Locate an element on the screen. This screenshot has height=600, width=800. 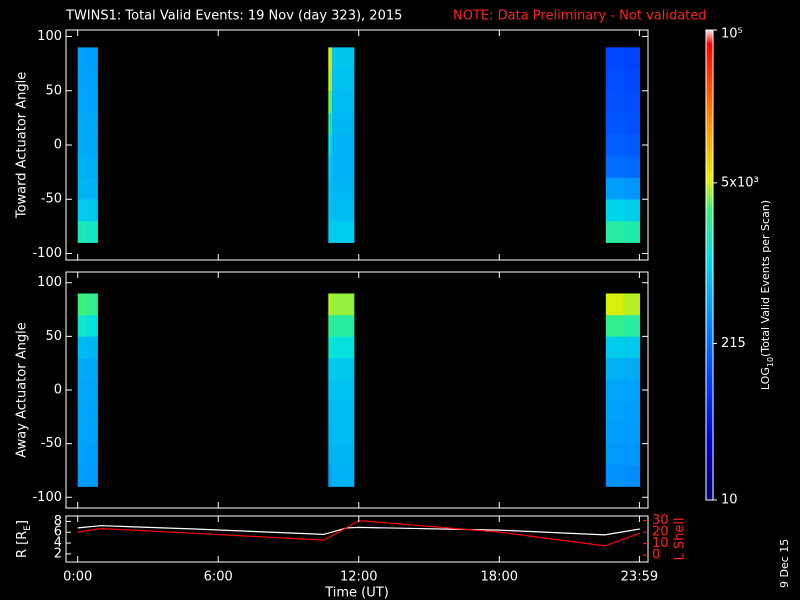
y-axis-label-part: ] is located at coordinates (22, 522).